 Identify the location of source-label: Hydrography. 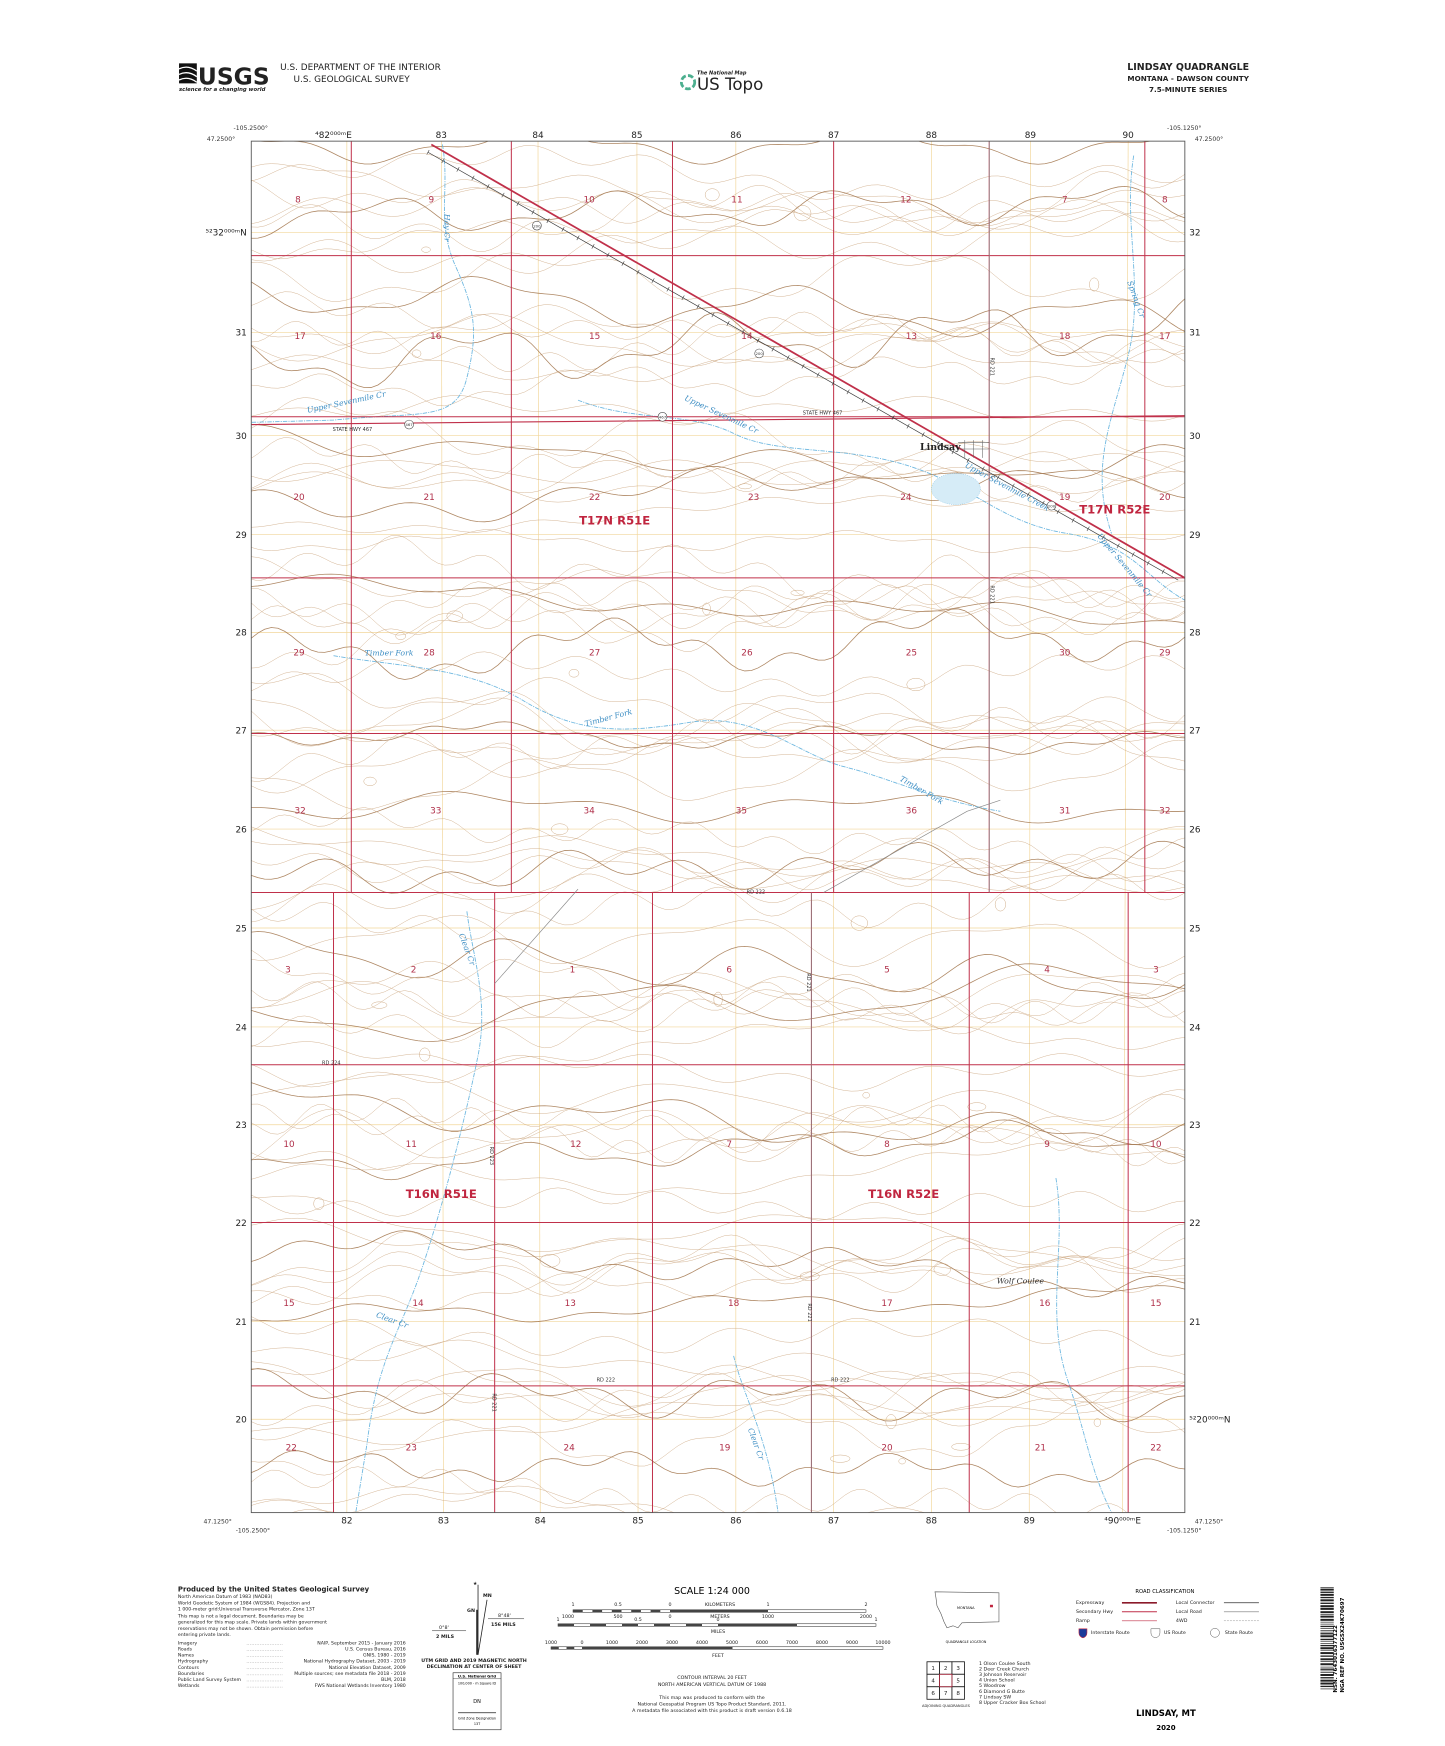
(193, 1662).